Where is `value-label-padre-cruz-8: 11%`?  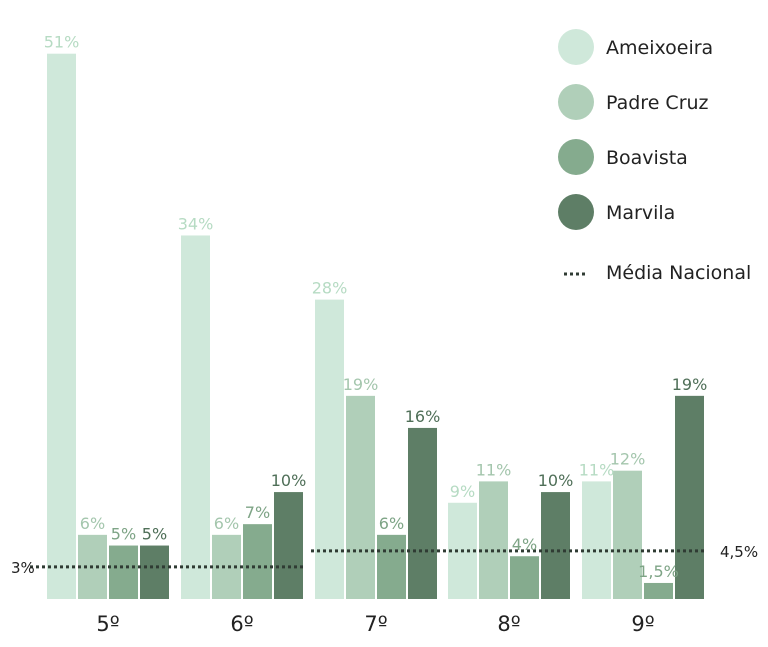
value-label-padre-cruz-8: 11% is located at coordinates (494, 469).